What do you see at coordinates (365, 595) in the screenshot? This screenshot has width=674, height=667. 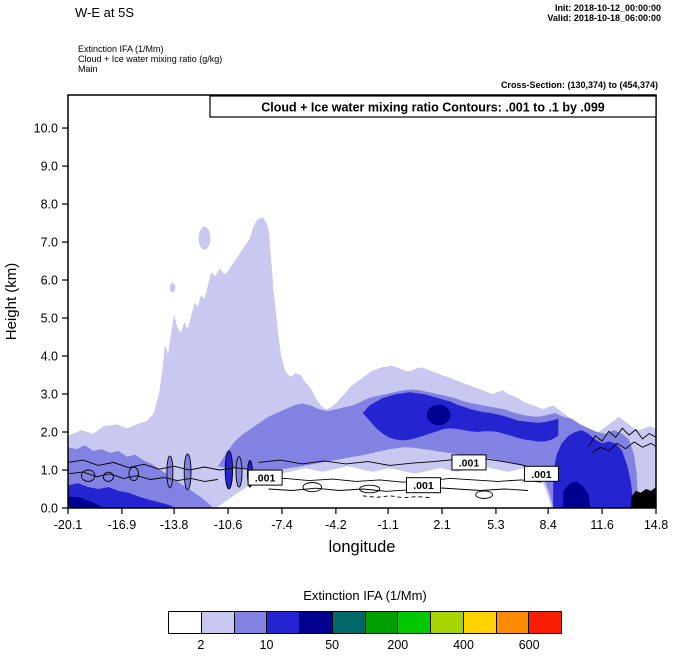 I see `colorbar-title: Extinction IFA (1/Mm)` at bounding box center [365, 595].